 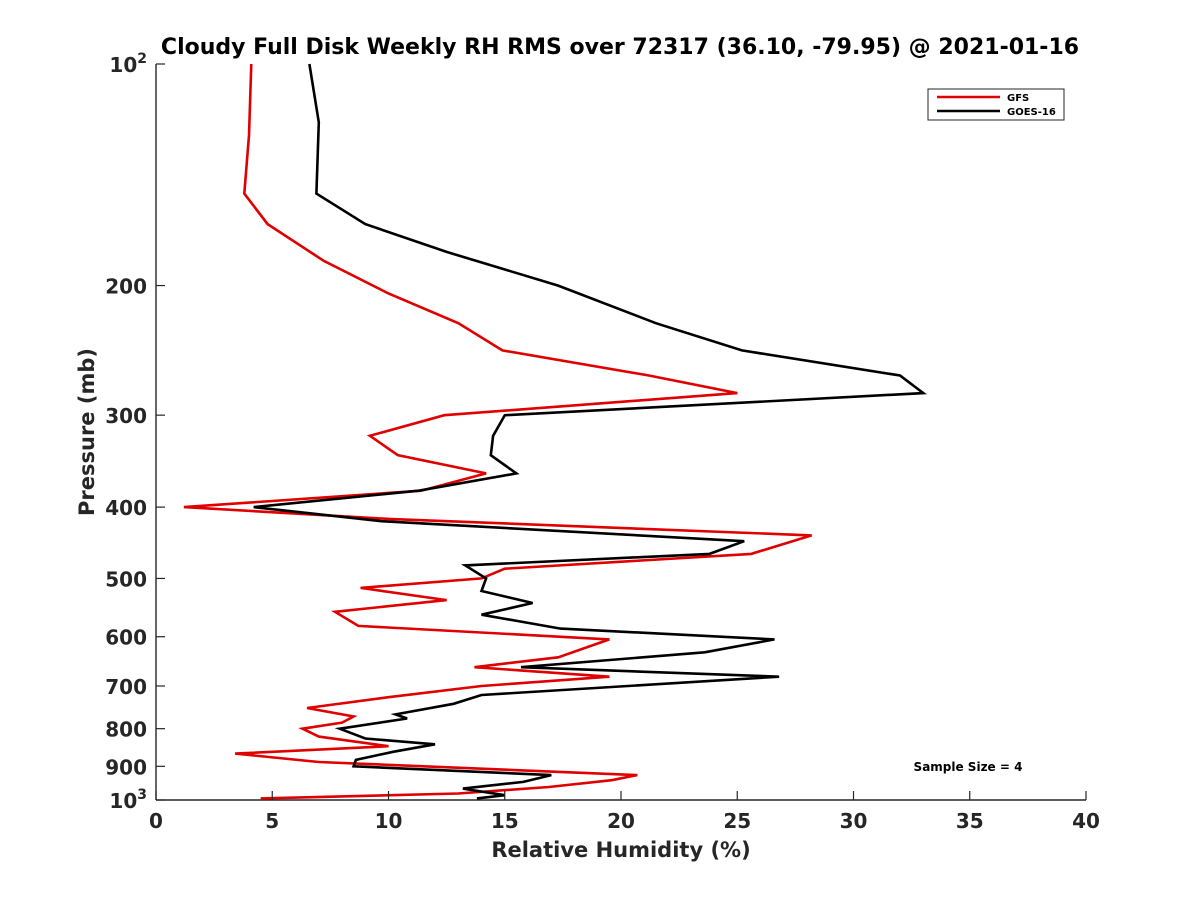 I want to click on y-tick-label: 500, so click(x=126, y=579).